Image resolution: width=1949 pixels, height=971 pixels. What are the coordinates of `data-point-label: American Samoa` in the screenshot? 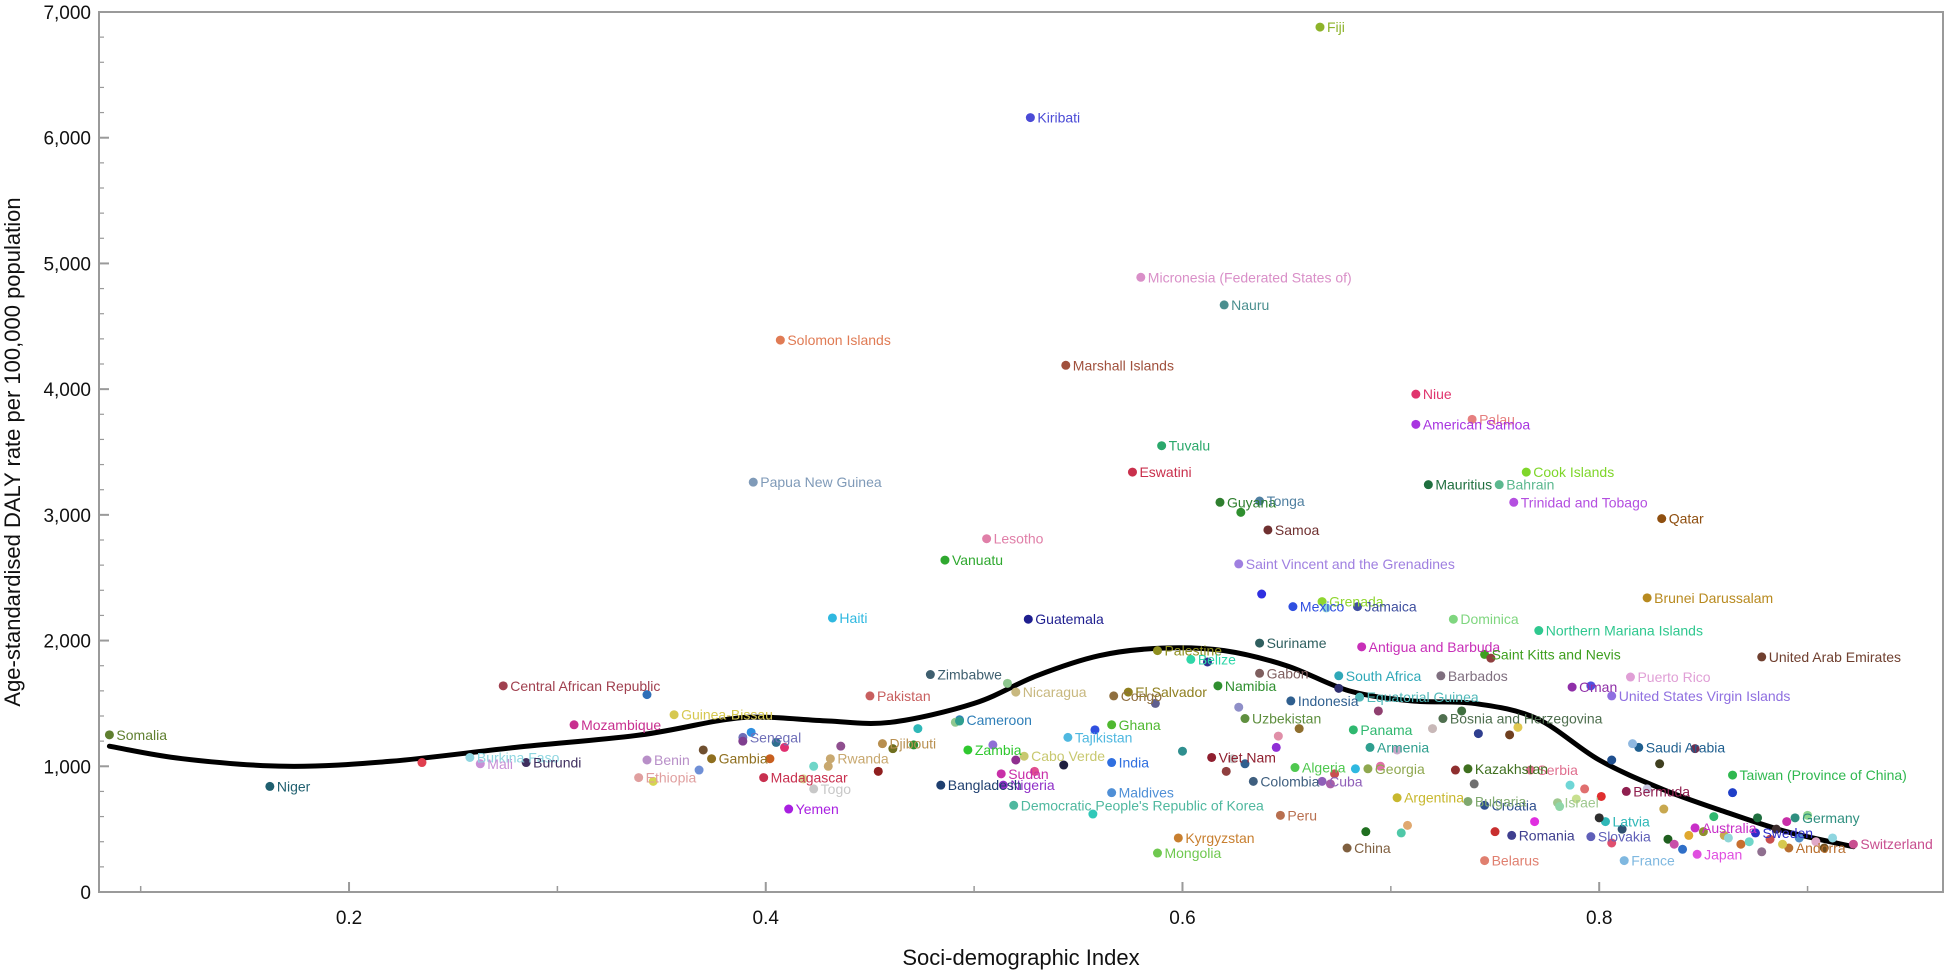 It's located at (1477, 424).